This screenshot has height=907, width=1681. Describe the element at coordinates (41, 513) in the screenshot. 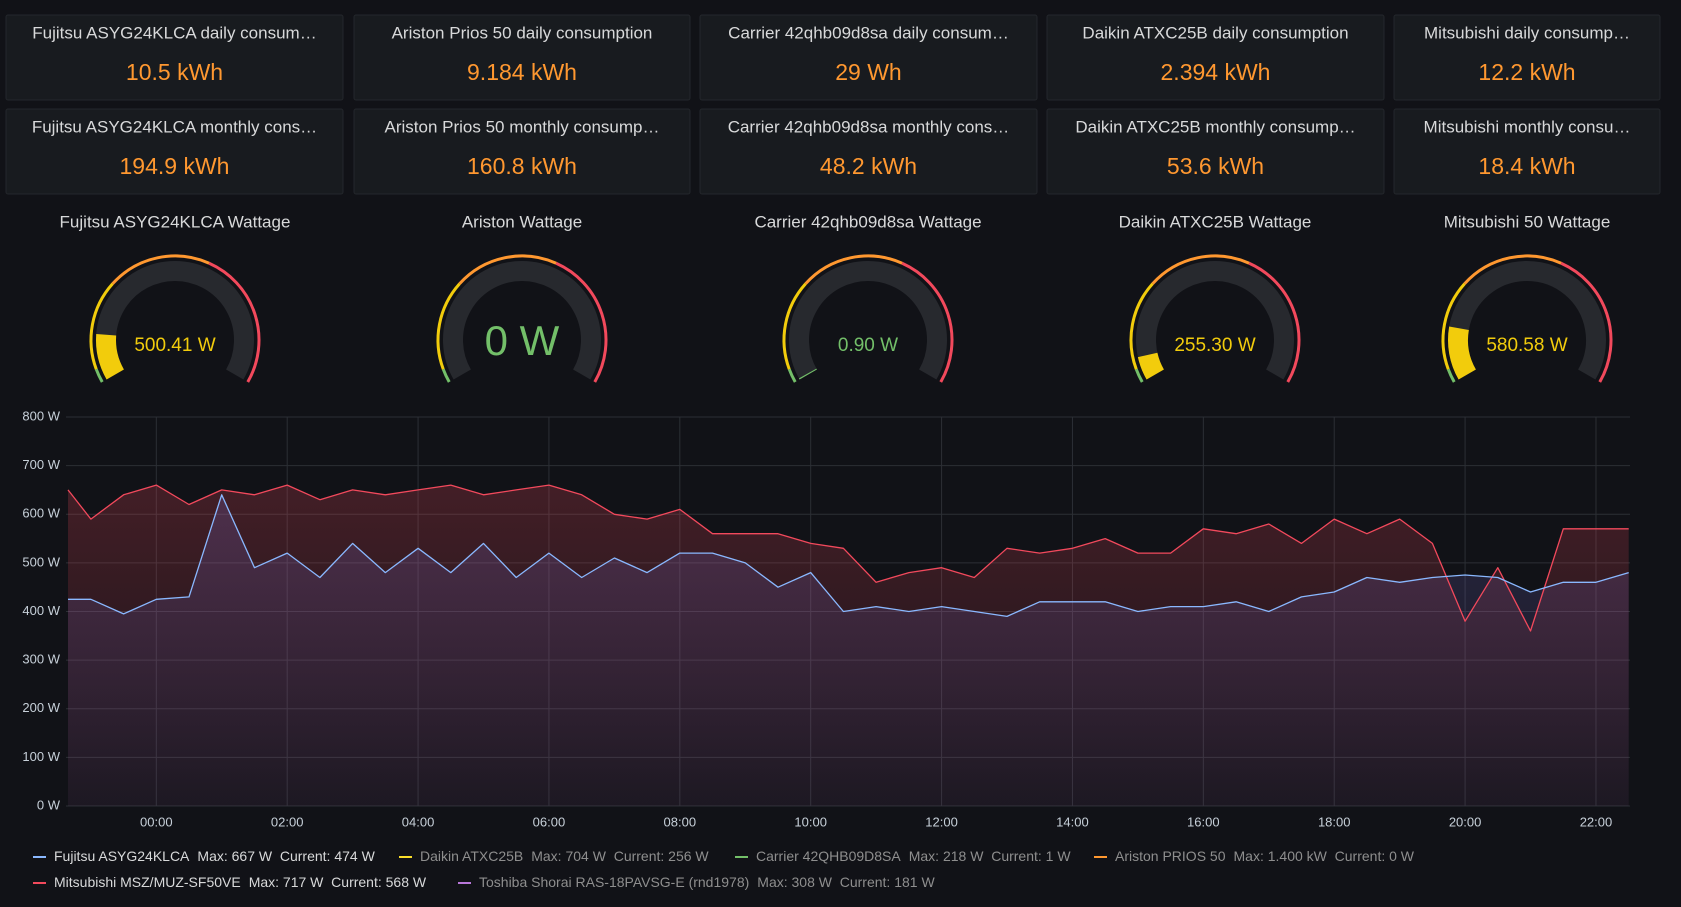

I see `y-tick-label: 600 W` at that location.